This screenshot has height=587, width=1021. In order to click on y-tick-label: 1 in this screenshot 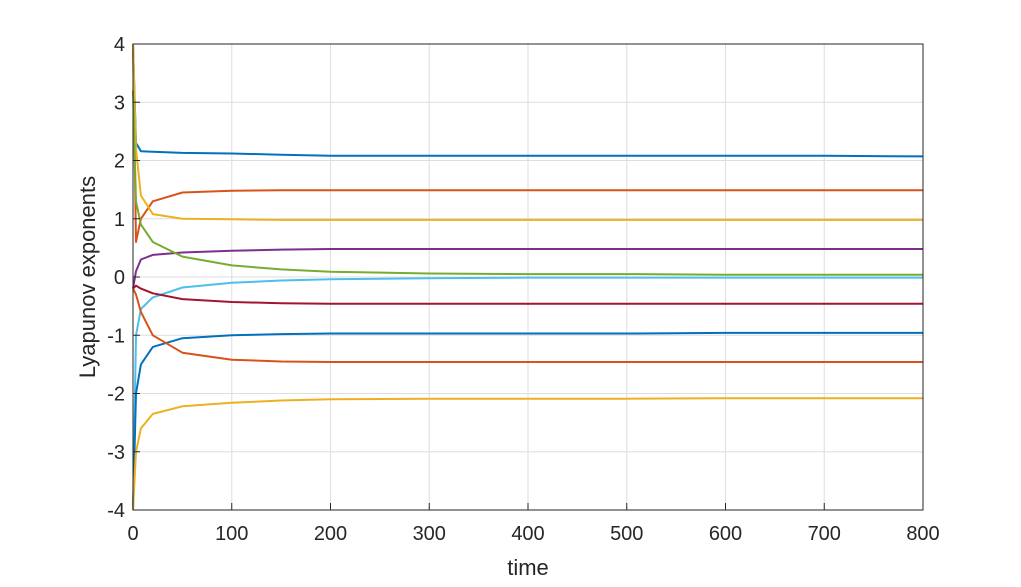, I will do `click(119, 220)`.